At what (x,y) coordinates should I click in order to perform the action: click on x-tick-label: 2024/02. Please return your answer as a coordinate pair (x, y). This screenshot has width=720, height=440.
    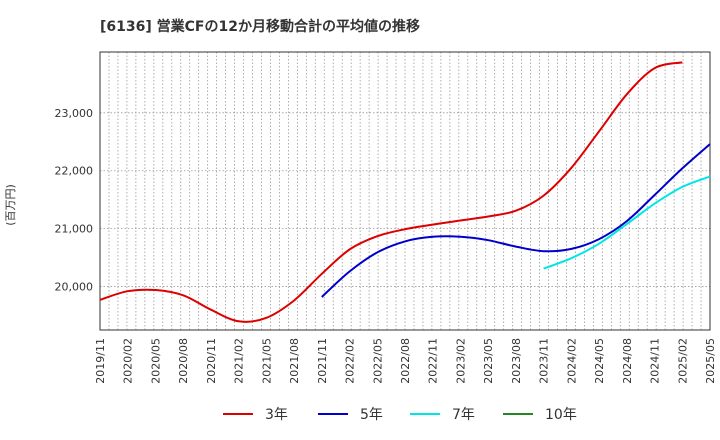
    Looking at the image, I should click on (571, 361).